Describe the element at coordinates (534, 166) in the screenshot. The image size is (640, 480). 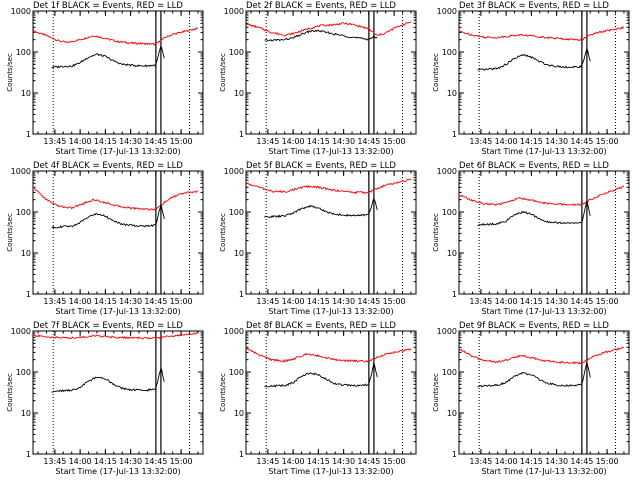
I see `plot-title: Det 6f BLACK = Events, RED = LLD` at that location.